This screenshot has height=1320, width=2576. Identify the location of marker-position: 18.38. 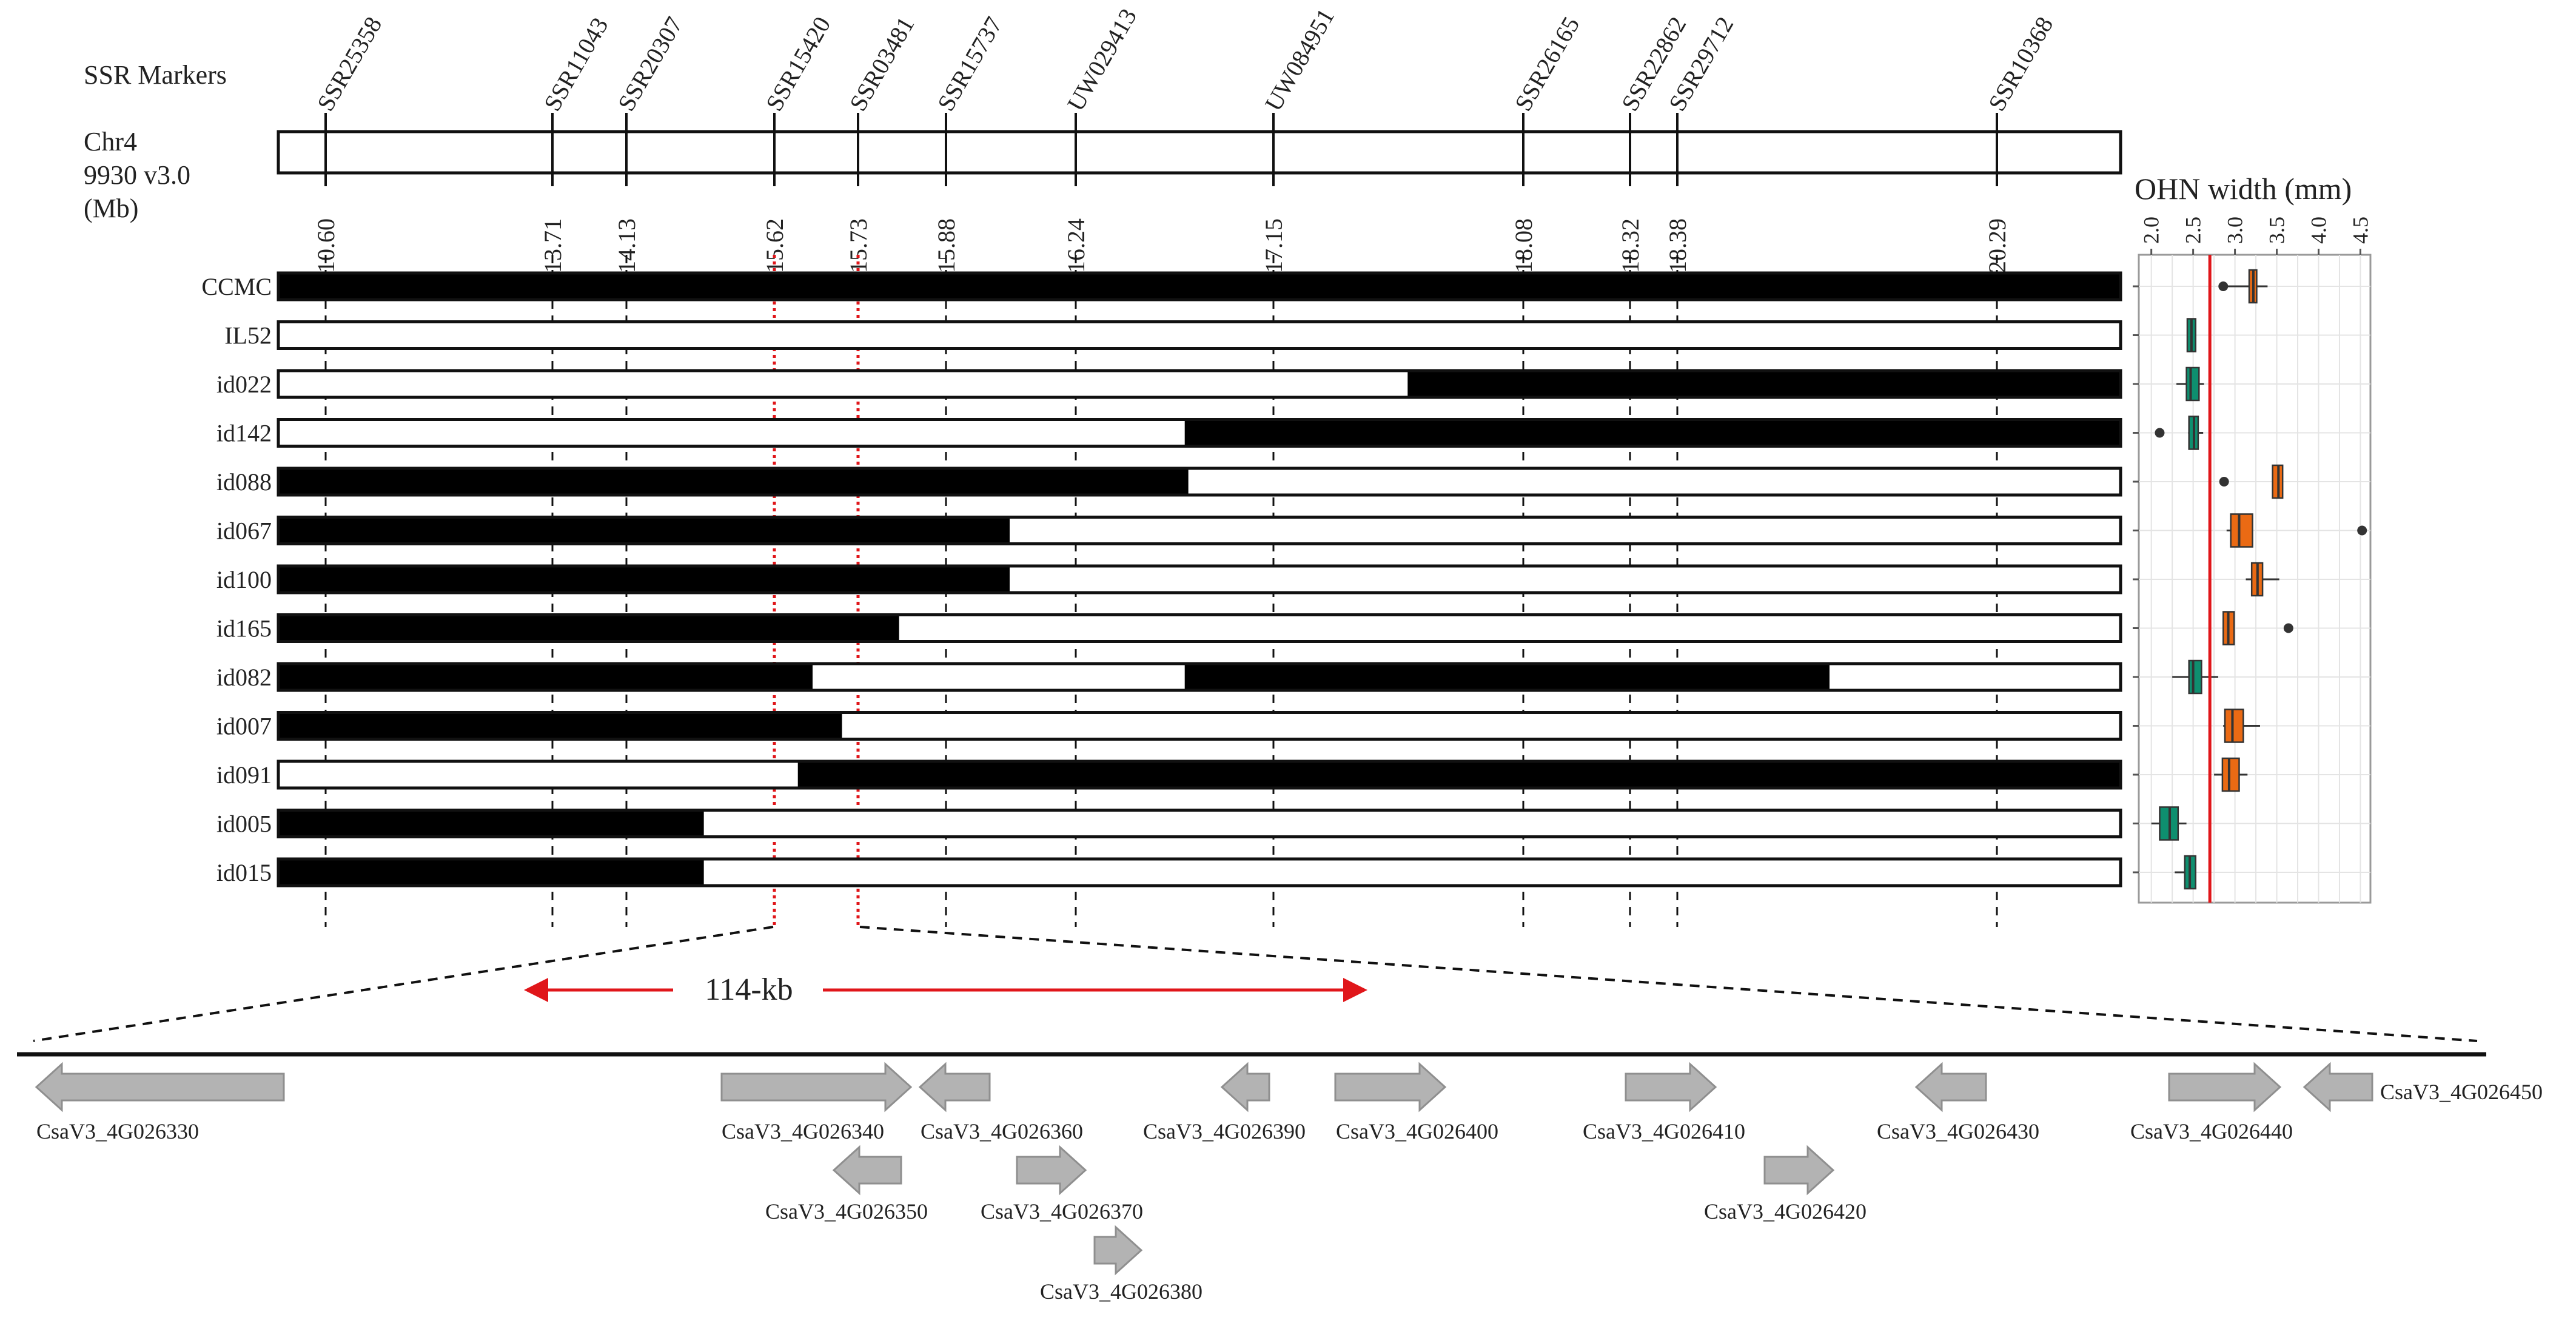
(1677, 245).